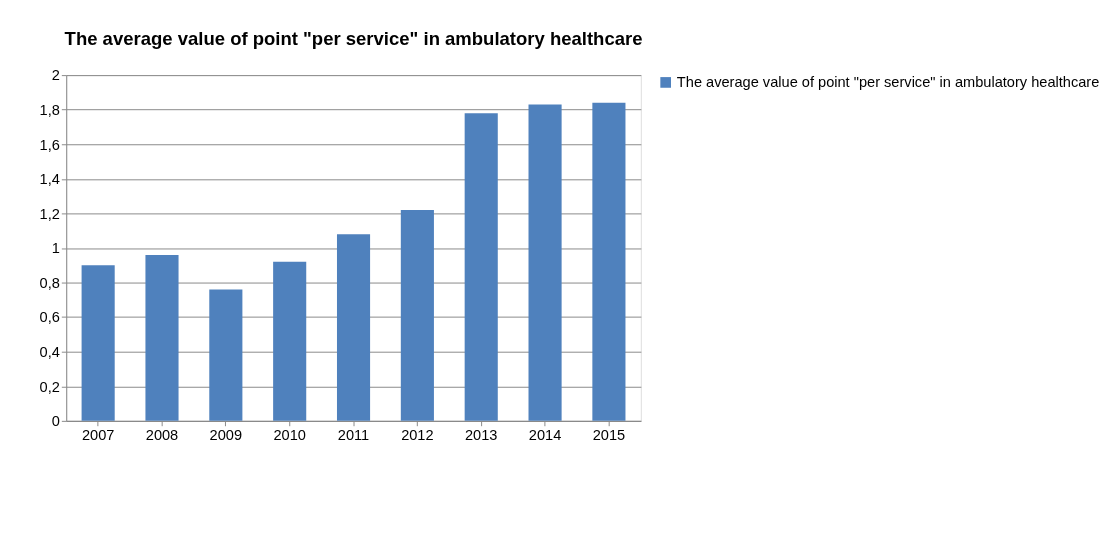 Image resolution: width=1120 pixels, height=533 pixels. What do you see at coordinates (98, 434) in the screenshot?
I see `x-tick-label: 2007` at bounding box center [98, 434].